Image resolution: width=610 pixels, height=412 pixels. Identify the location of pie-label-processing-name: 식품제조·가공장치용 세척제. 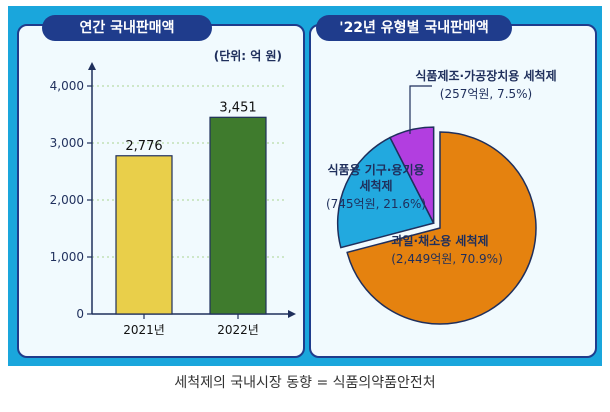
(485, 75).